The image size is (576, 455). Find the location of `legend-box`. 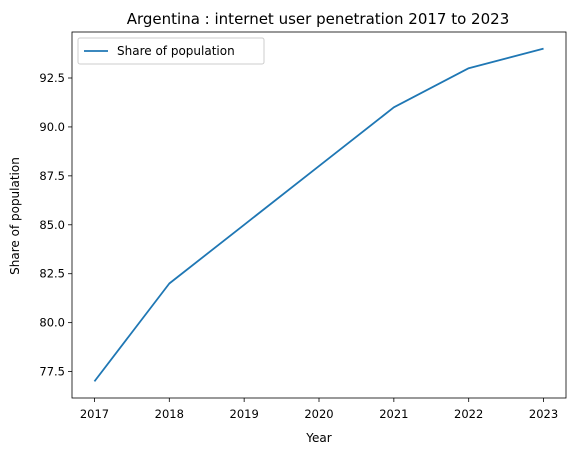

legend-box is located at coordinates (171, 51).